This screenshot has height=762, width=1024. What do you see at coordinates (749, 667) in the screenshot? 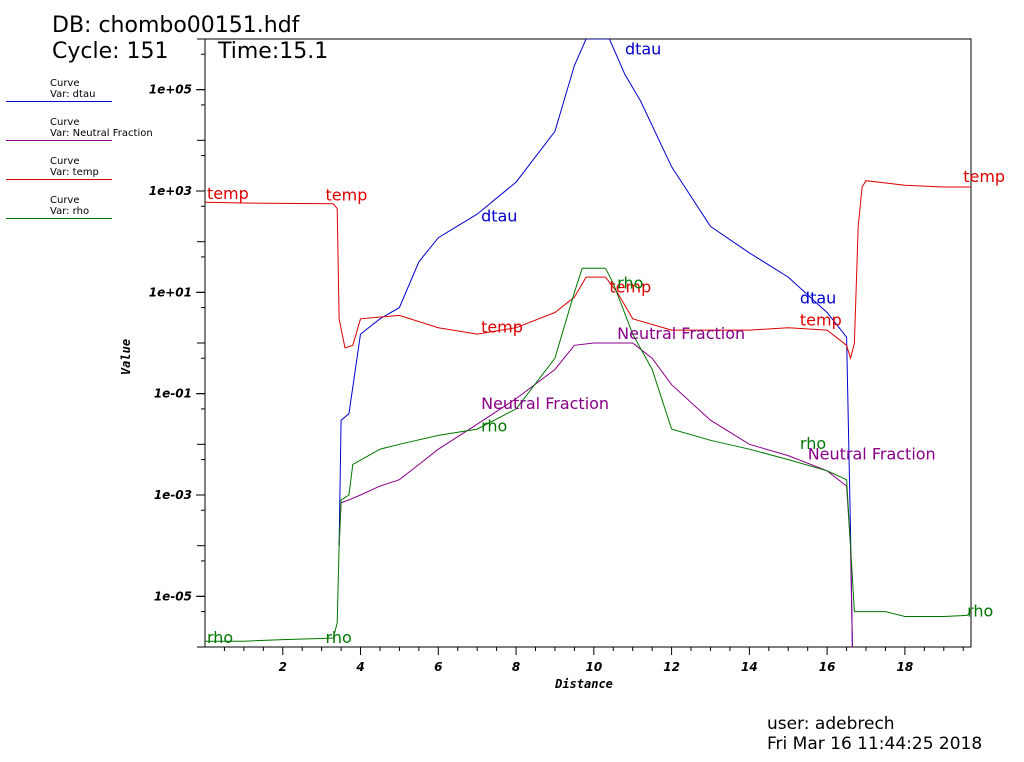
I see `x-tick-label: 14` at bounding box center [749, 667].